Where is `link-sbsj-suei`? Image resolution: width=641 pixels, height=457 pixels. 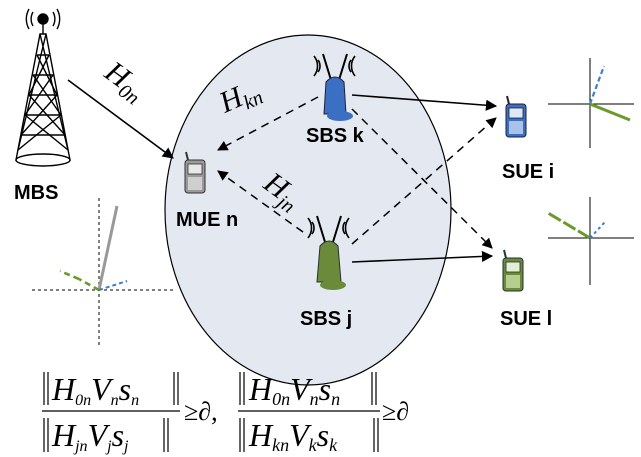 link-sbsj-suei is located at coordinates (424, 181).